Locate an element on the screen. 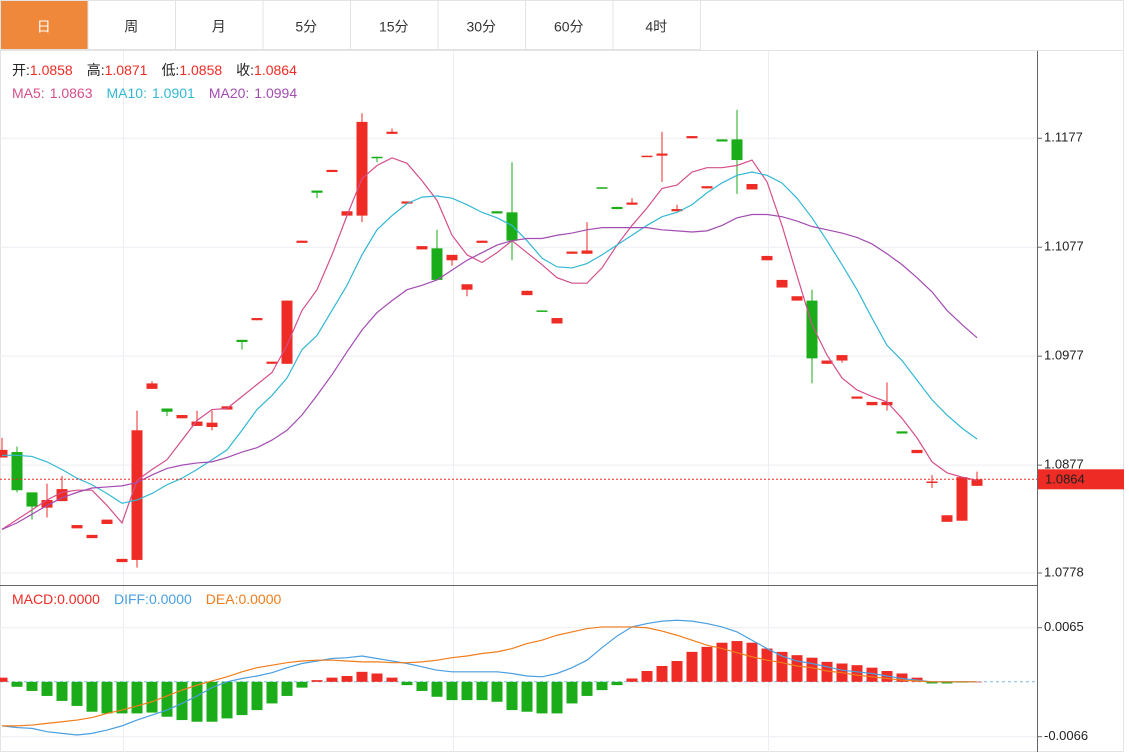  tab-label: 60分 is located at coordinates (569, 27).